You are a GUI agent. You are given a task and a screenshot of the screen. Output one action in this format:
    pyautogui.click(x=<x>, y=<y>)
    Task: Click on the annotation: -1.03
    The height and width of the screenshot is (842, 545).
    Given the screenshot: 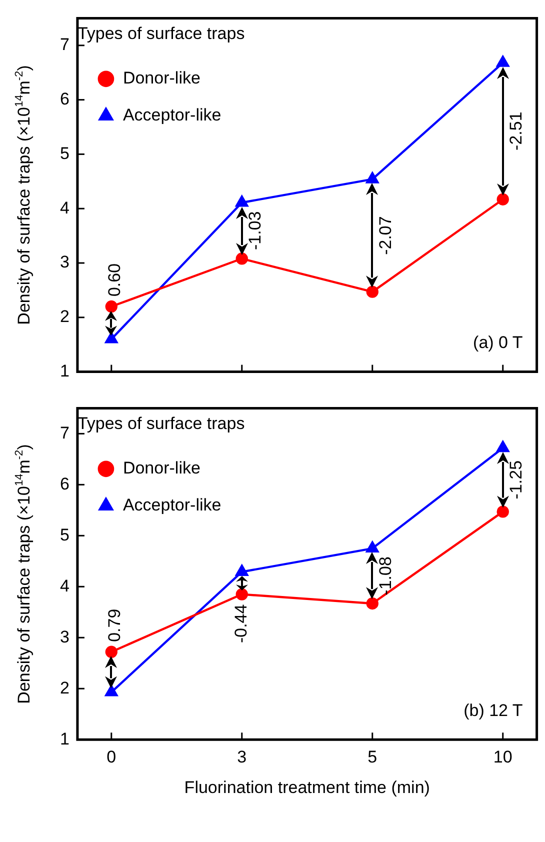 What is the action you would take?
    pyautogui.click(x=255, y=230)
    